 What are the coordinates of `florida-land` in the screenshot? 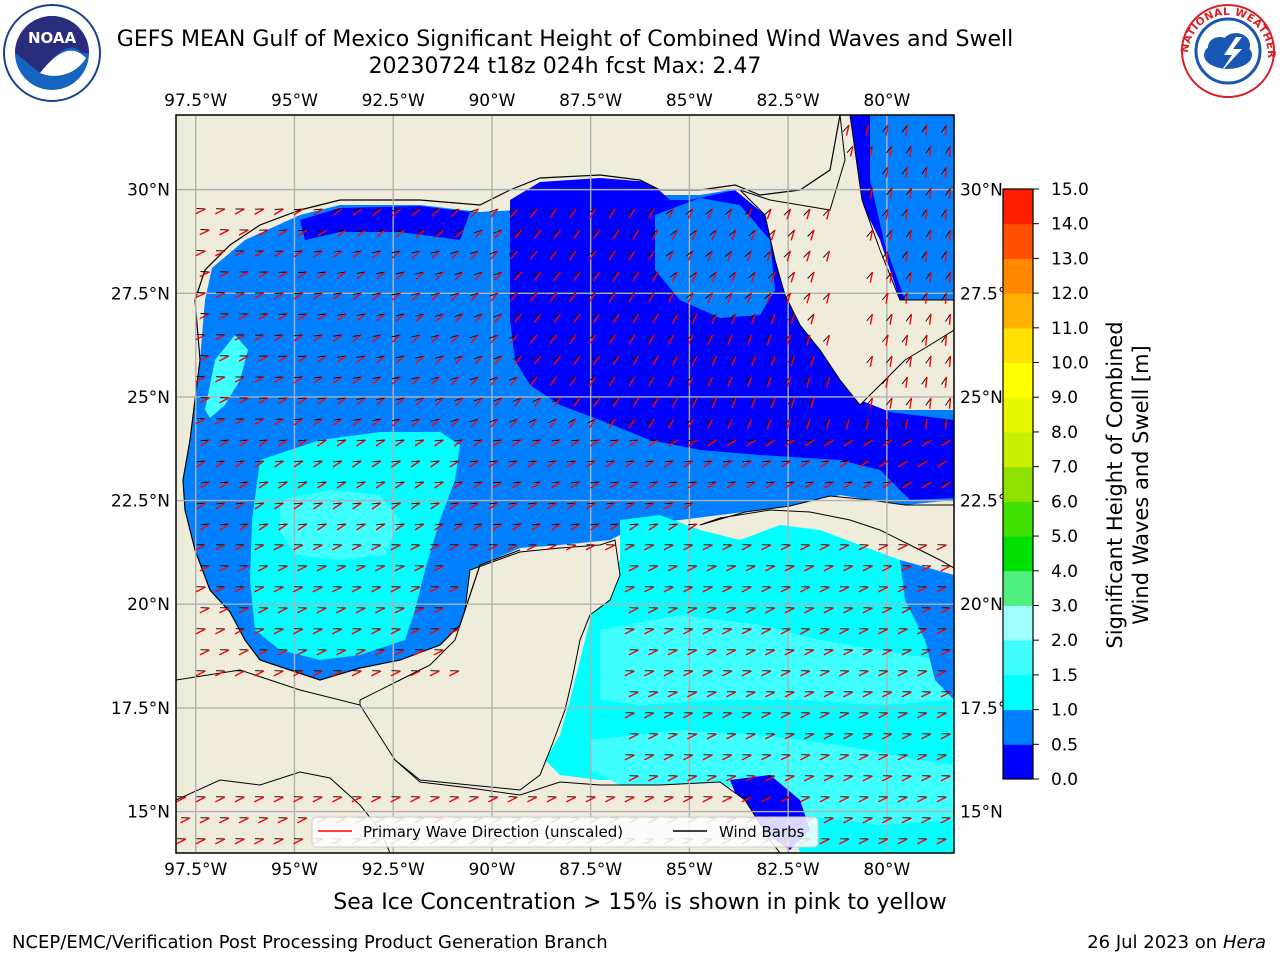 It's located at (846, 260).